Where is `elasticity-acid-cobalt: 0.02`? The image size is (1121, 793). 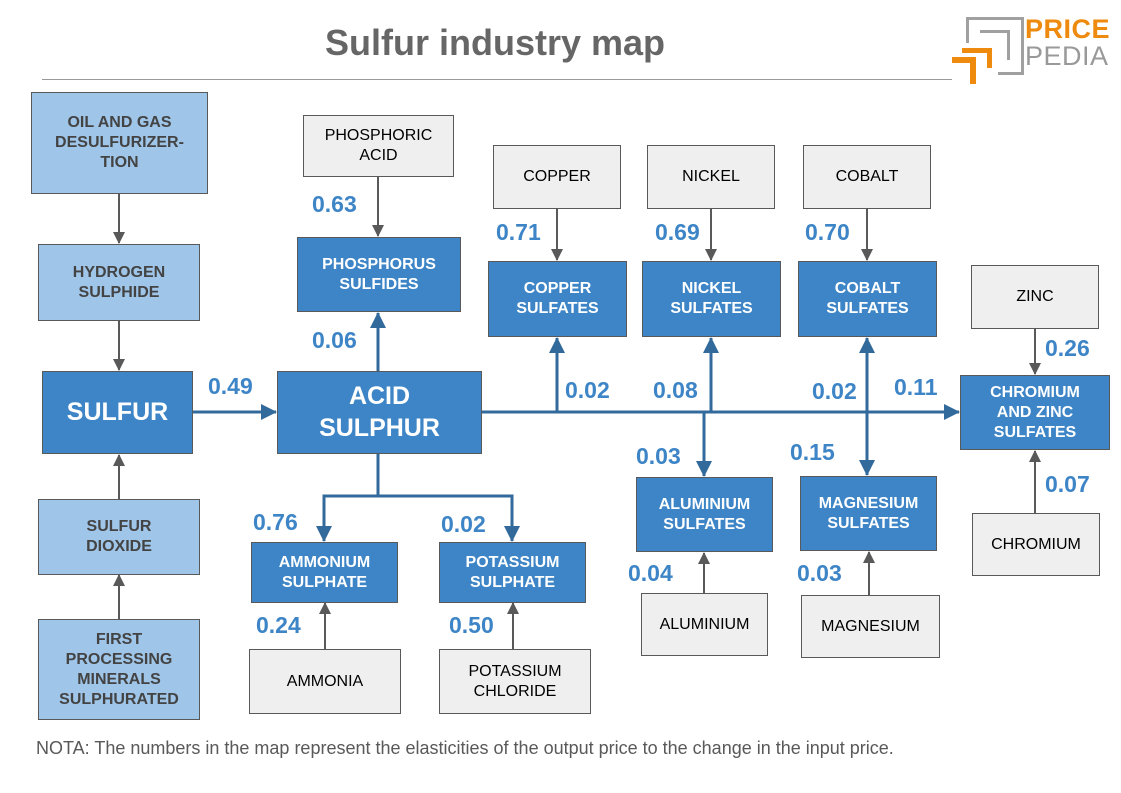
elasticity-acid-cobalt: 0.02 is located at coordinates (834, 391).